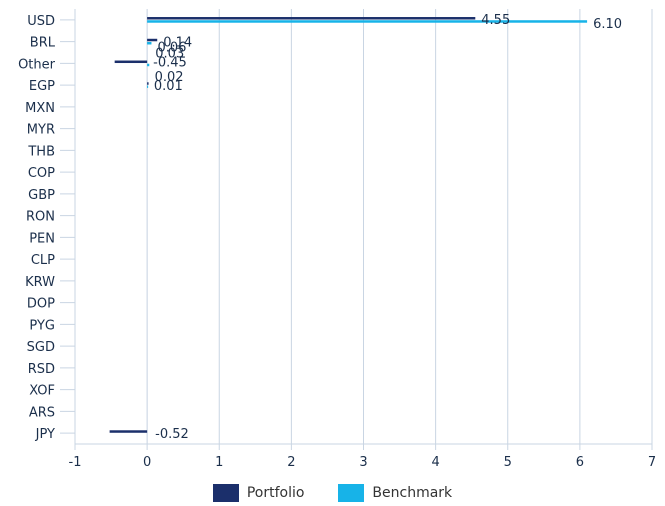 The width and height of the screenshot is (665, 506). What do you see at coordinates (41, 173) in the screenshot?
I see `y-tick-label-cop: COP` at bounding box center [41, 173].